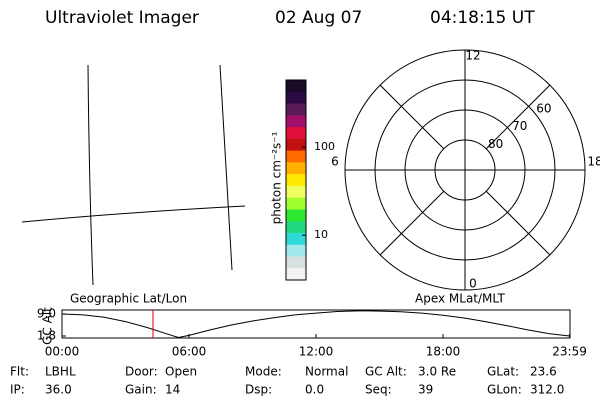 The width and height of the screenshot is (600, 400). Describe the element at coordinates (48, 326) in the screenshot. I see `alt-ylabel: GC Alt` at that location.